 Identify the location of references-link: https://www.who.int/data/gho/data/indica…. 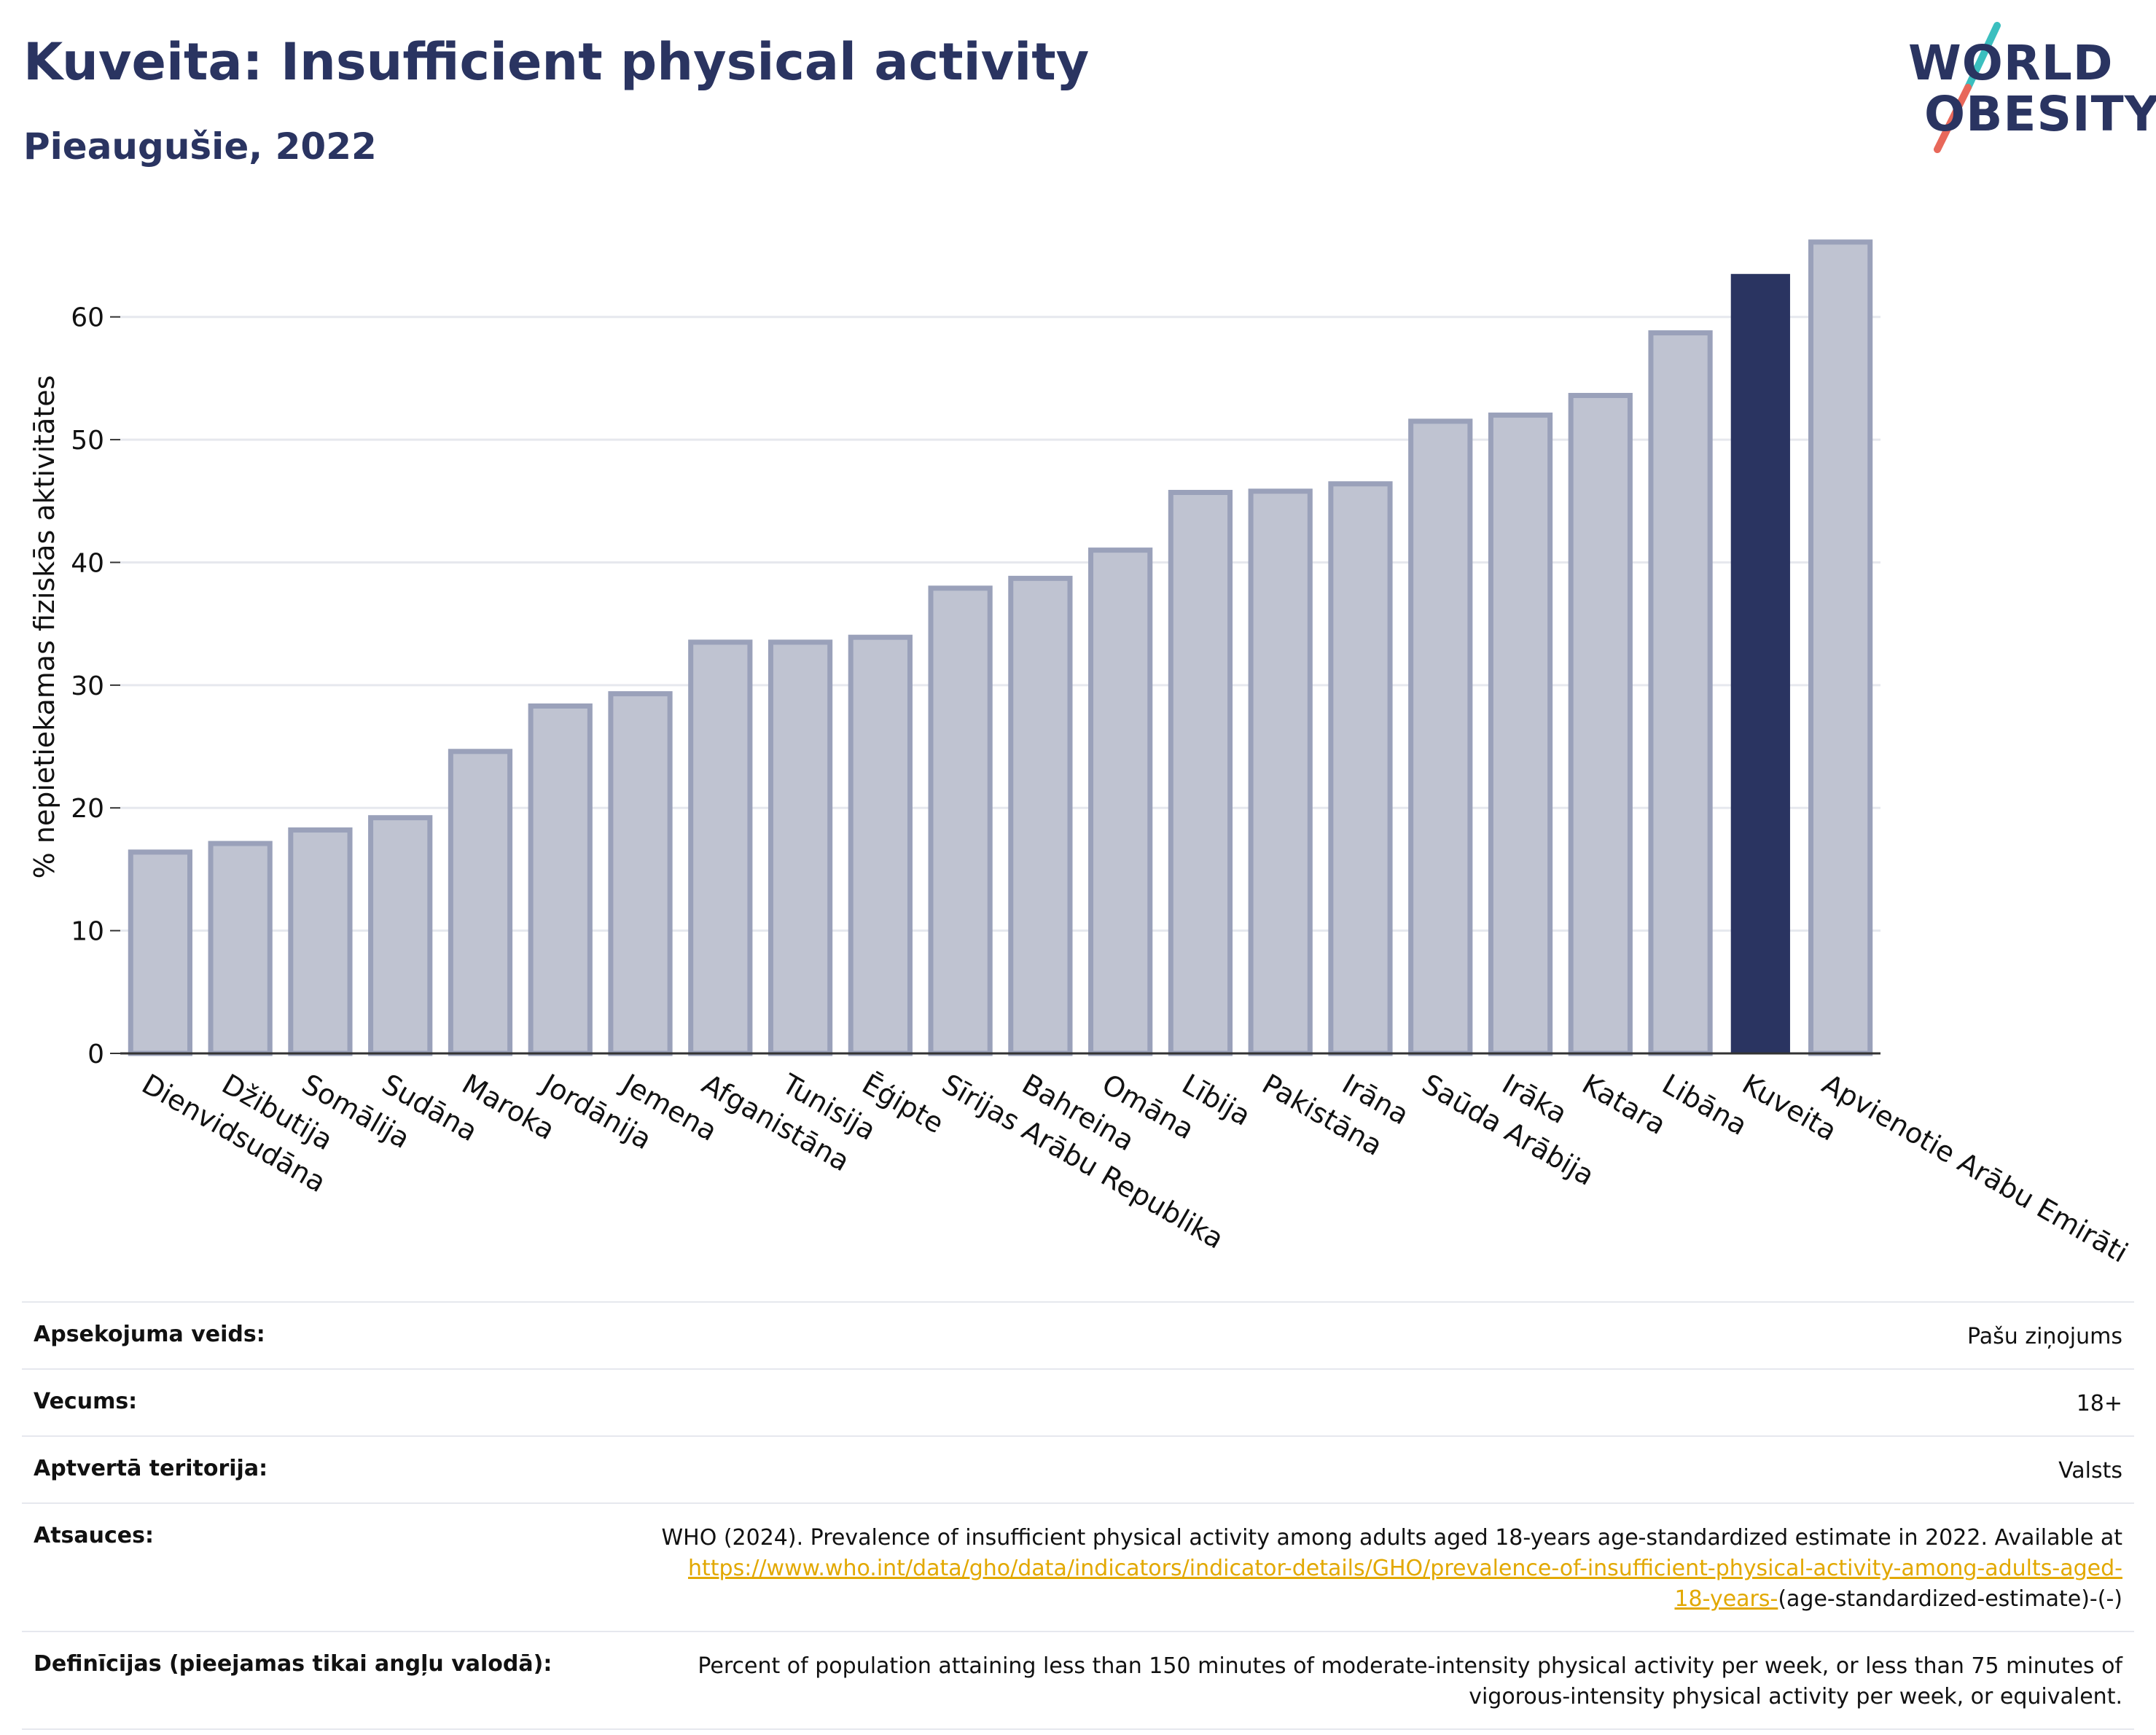
(1405, 1569).